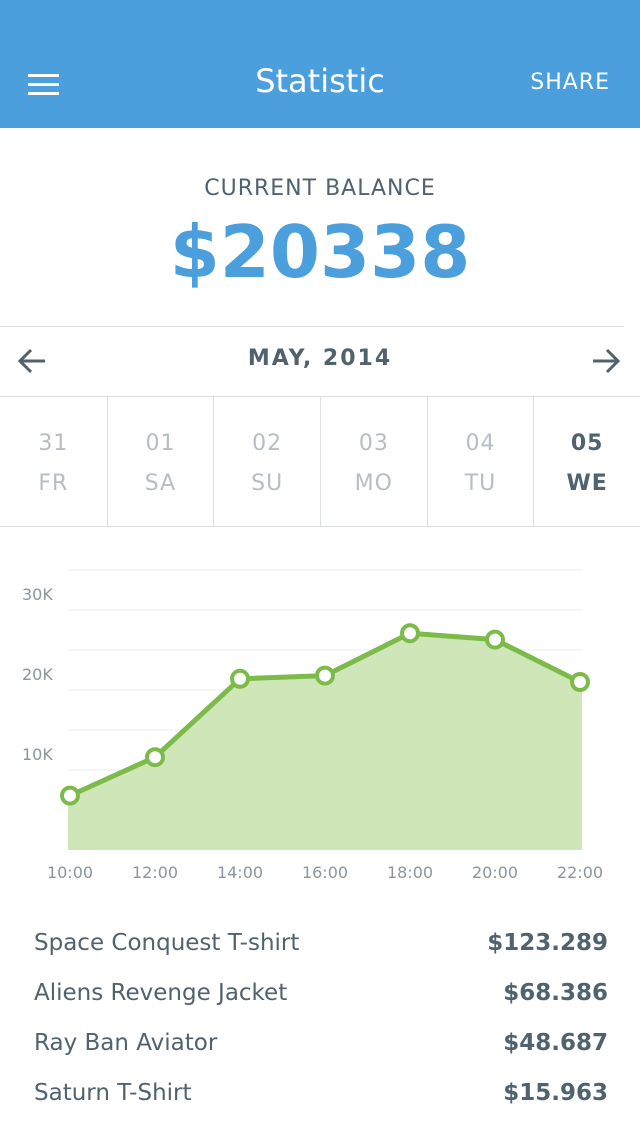 The image size is (640, 1136). What do you see at coordinates (320, 252) in the screenshot?
I see `balance-amount: $20338` at bounding box center [320, 252].